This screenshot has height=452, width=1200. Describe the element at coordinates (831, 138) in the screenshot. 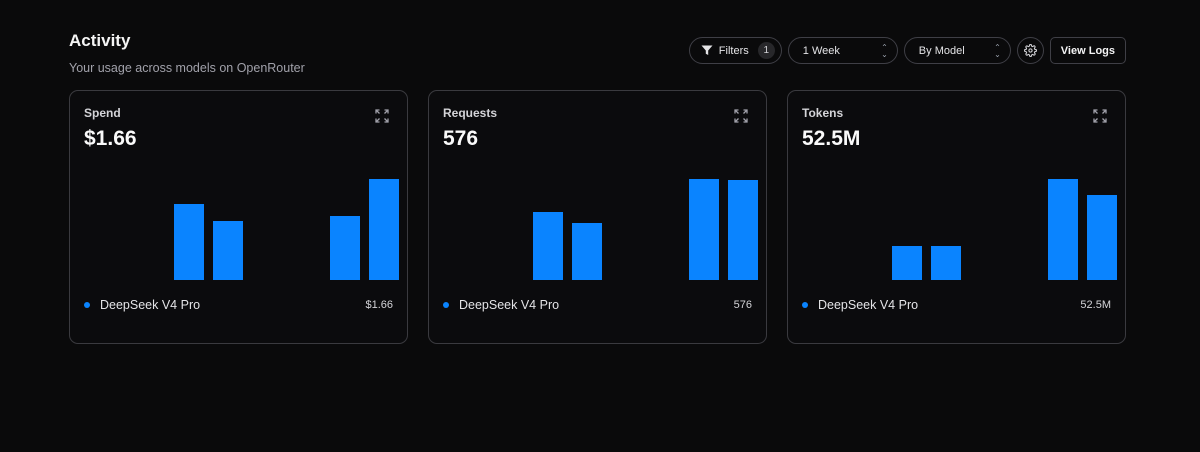

I see `card-value: 52.5M` at that location.